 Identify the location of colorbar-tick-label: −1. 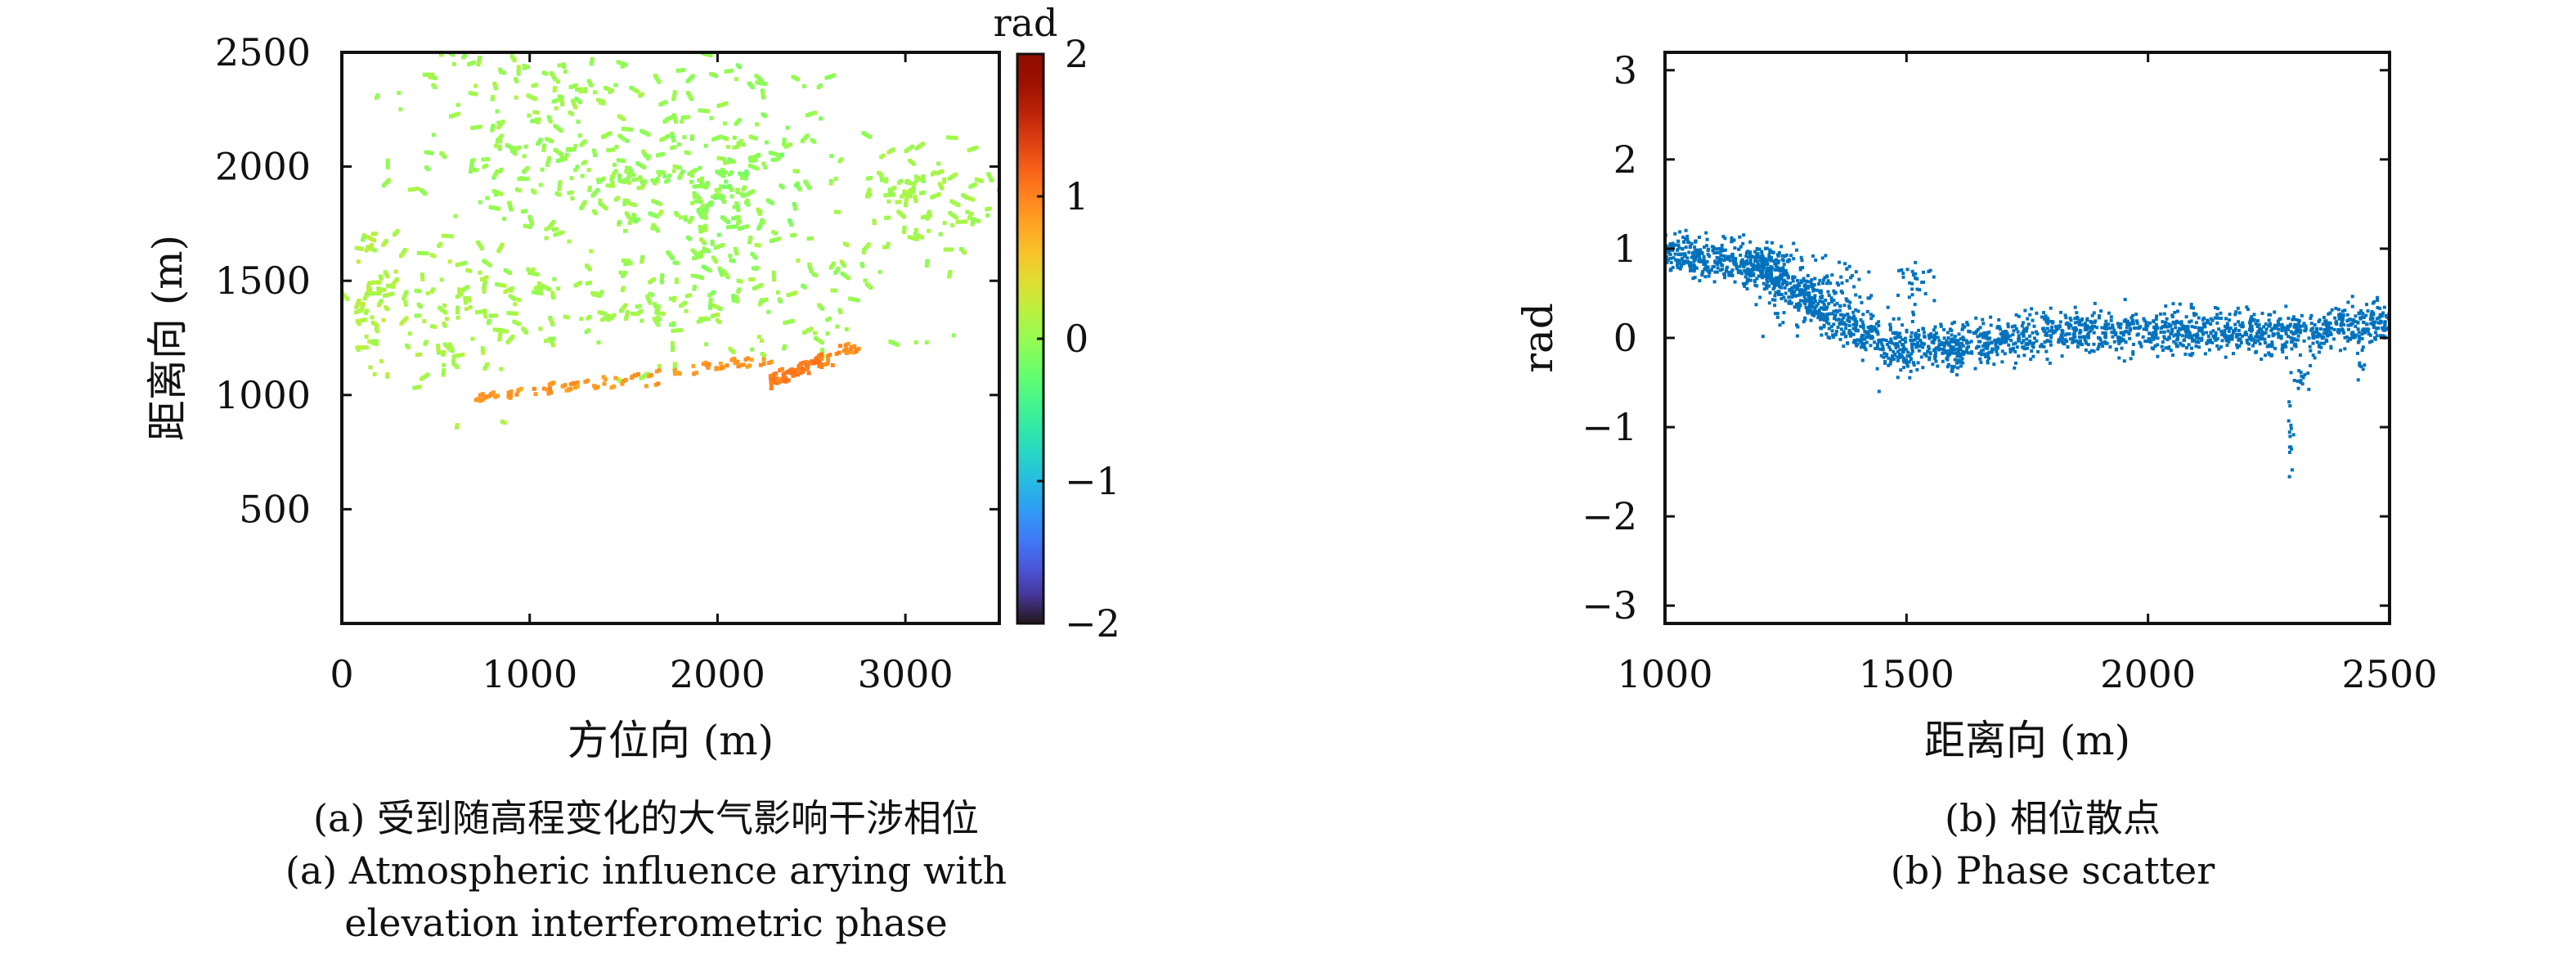
(1092, 481).